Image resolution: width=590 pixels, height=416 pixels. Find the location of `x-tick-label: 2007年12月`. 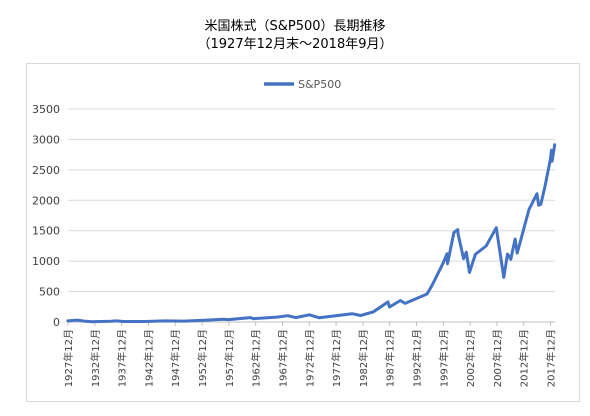

x-tick-label: 2007年12月 is located at coordinates (497, 358).